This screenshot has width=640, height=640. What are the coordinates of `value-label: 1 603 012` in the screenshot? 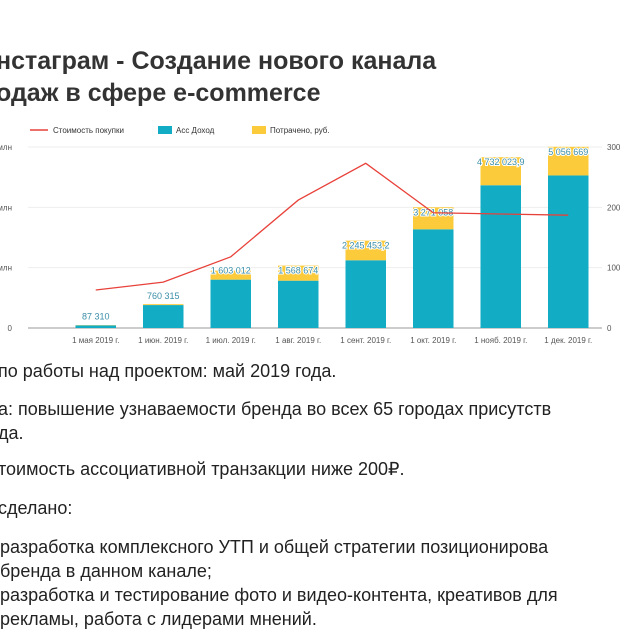 It's located at (231, 271).